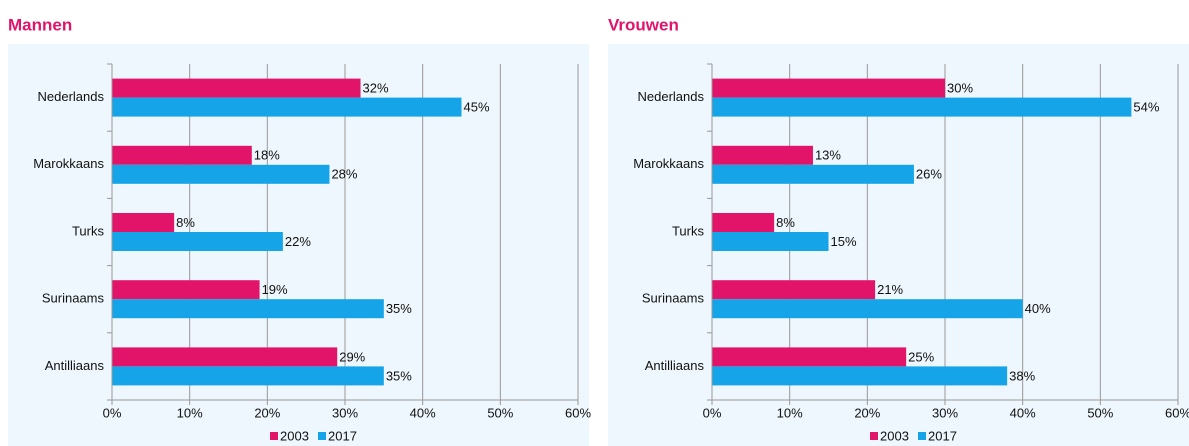 The width and height of the screenshot is (1189, 446). Describe the element at coordinates (1038, 308) in the screenshot. I see `data-label: 40%` at that location.